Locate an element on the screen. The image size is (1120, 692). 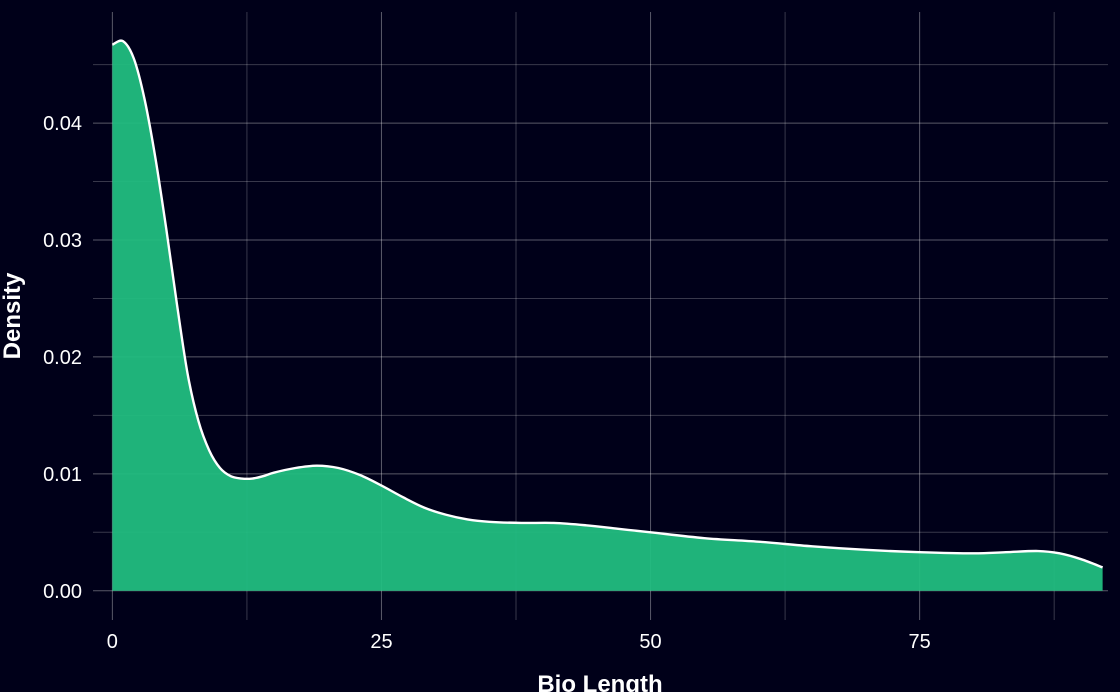
x-axis-title: Bio Length is located at coordinates (599, 681).